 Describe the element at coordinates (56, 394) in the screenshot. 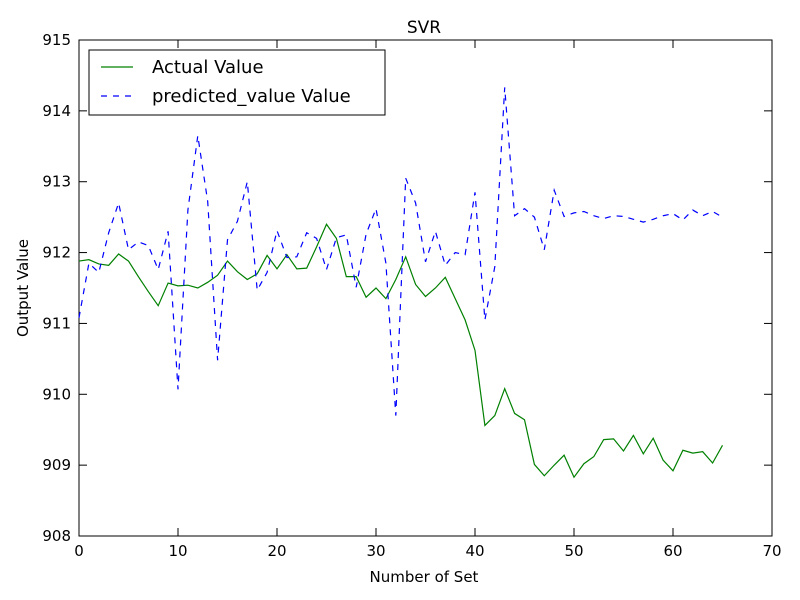

I see `y-tick-label: 910` at that location.